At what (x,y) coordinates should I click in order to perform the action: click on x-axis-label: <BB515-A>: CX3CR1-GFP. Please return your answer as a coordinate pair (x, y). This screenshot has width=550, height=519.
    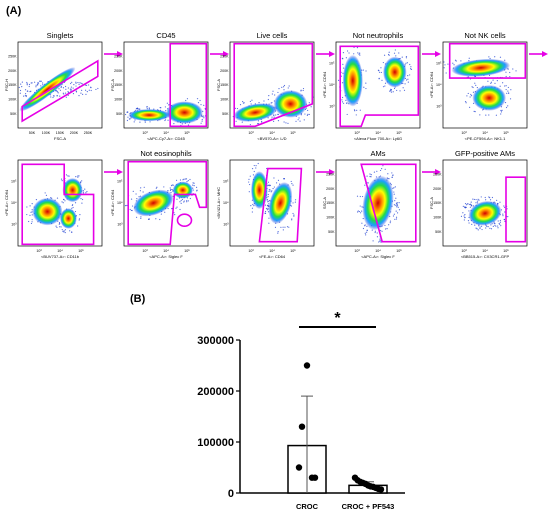
    Looking at the image, I should click on (485, 256).